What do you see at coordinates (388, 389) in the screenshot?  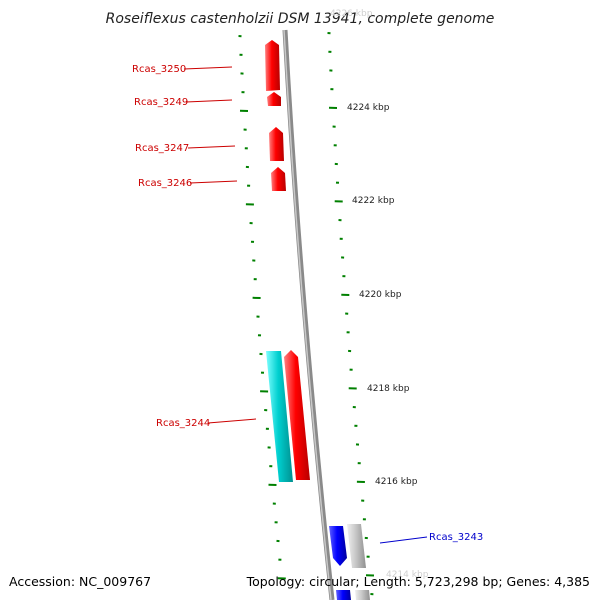 I see `scale-label-4218: 4218 kbp` at bounding box center [388, 389].